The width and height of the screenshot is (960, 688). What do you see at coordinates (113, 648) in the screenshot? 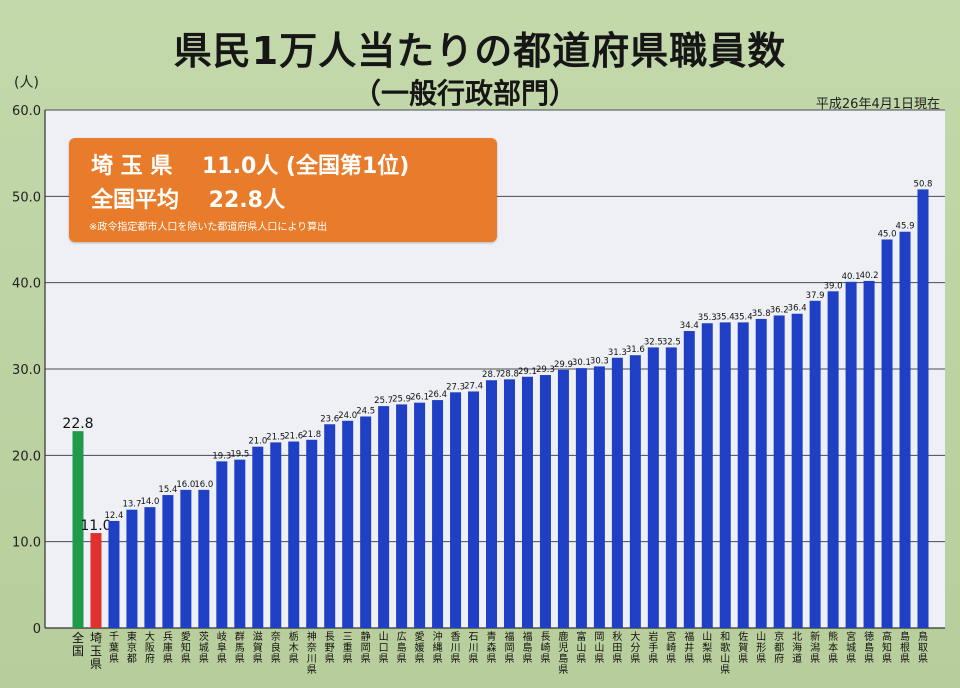
I see `x-tick-label: 千葉県` at bounding box center [113, 648].